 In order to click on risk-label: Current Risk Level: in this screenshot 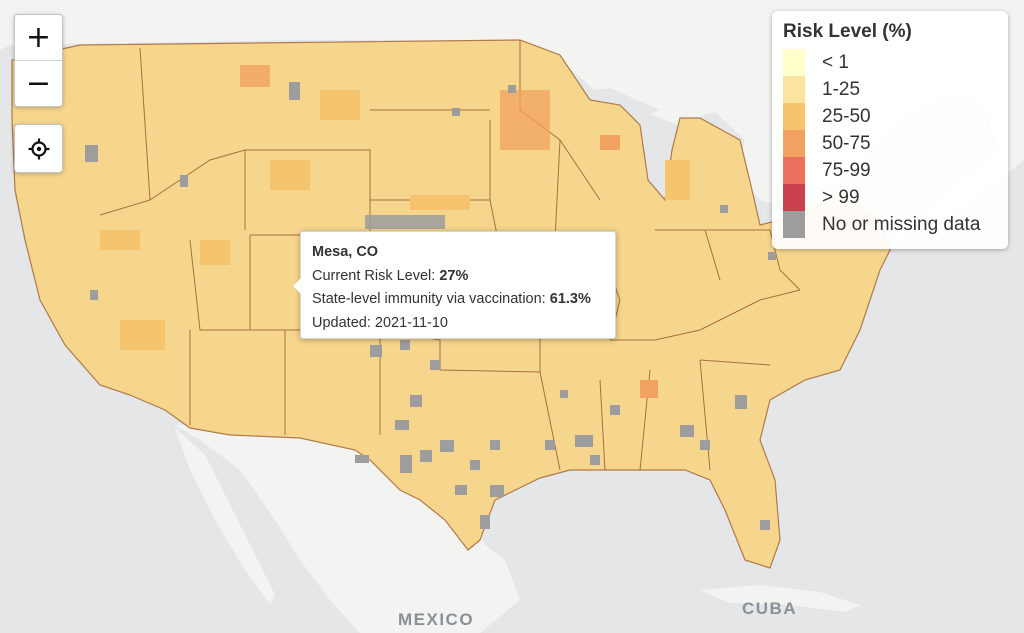, I will do `click(376, 275)`.